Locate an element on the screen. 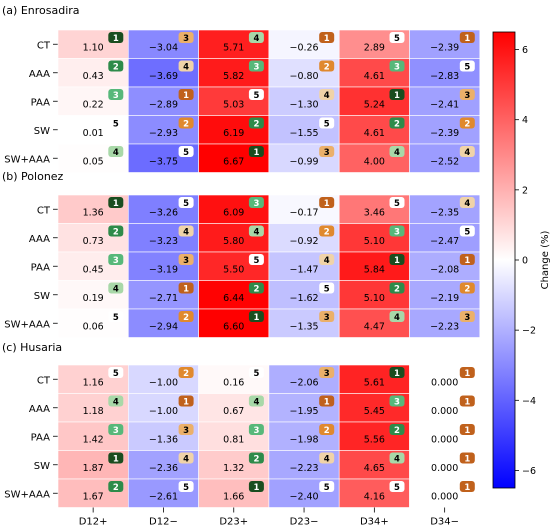  cell-value-label: 6.09 is located at coordinates (233, 212).